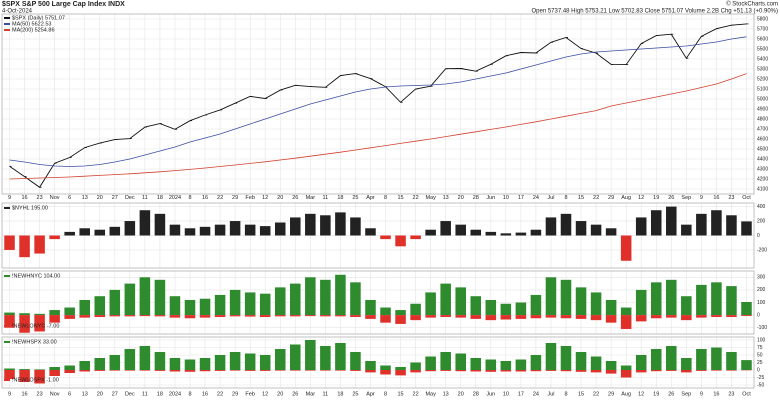 The image size is (780, 400). What do you see at coordinates (760, 385) in the screenshot?
I see `y-tick-label: -50` at bounding box center [760, 385].